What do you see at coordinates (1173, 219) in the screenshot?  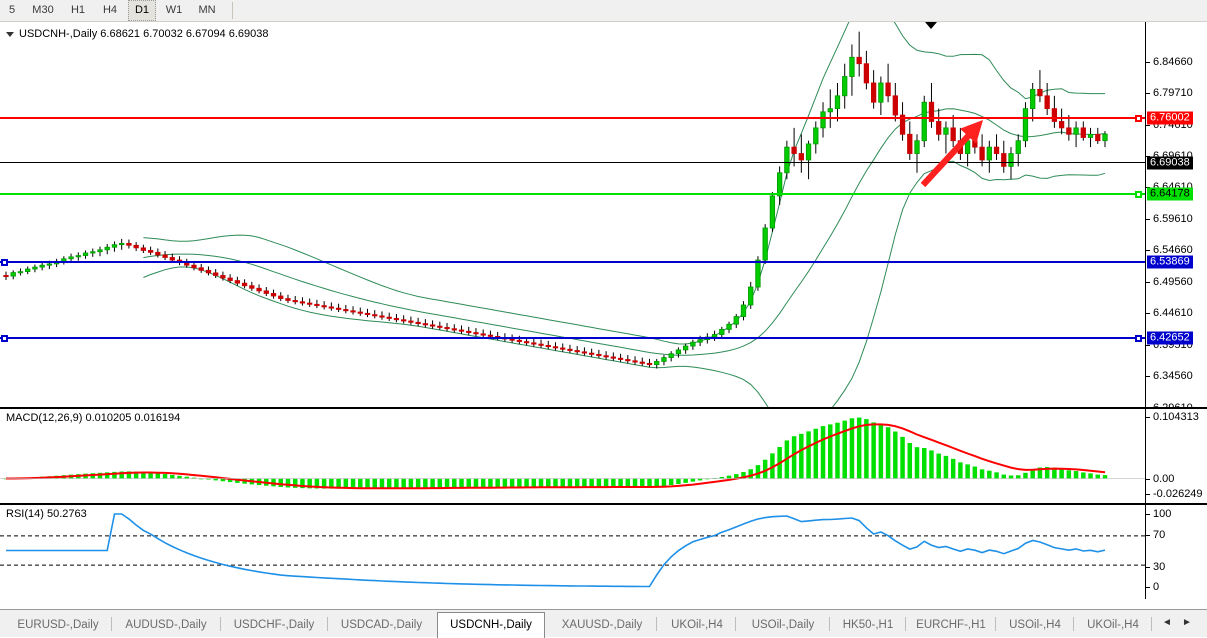 I see `price-axis-label: 6.59610` at bounding box center [1173, 219].